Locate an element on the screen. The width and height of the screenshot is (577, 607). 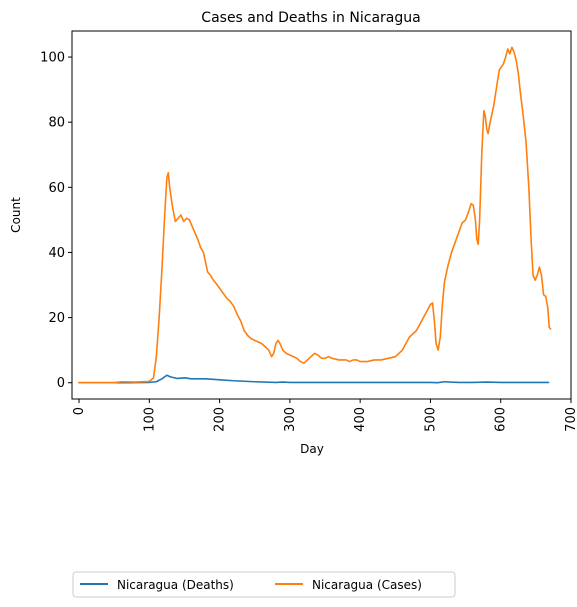
x-tick-label: 700 is located at coordinates (570, 419).